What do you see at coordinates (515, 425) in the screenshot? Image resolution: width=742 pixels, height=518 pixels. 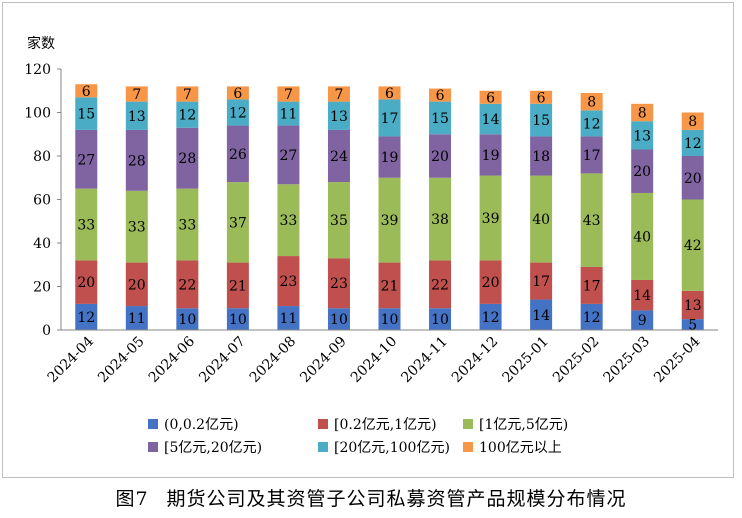 I see `legend-item: [1亿元,5亿元)` at bounding box center [515, 425].